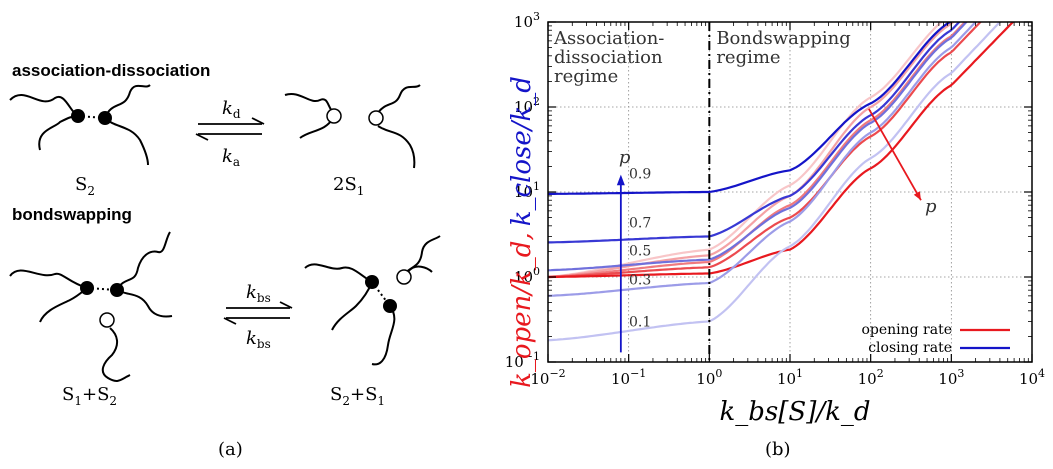  What do you see at coordinates (89, 396) in the screenshot?
I see `s1-plus-s2-label: S1+S2` at bounding box center [89, 396].